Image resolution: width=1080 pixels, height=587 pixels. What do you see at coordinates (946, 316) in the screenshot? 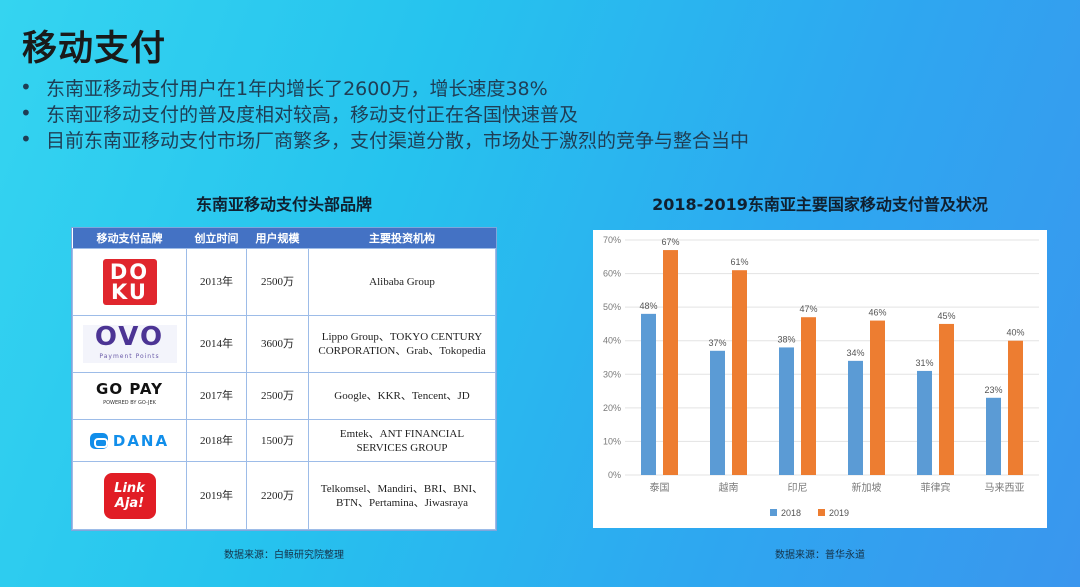
I see `data-label: 45%` at bounding box center [946, 316].